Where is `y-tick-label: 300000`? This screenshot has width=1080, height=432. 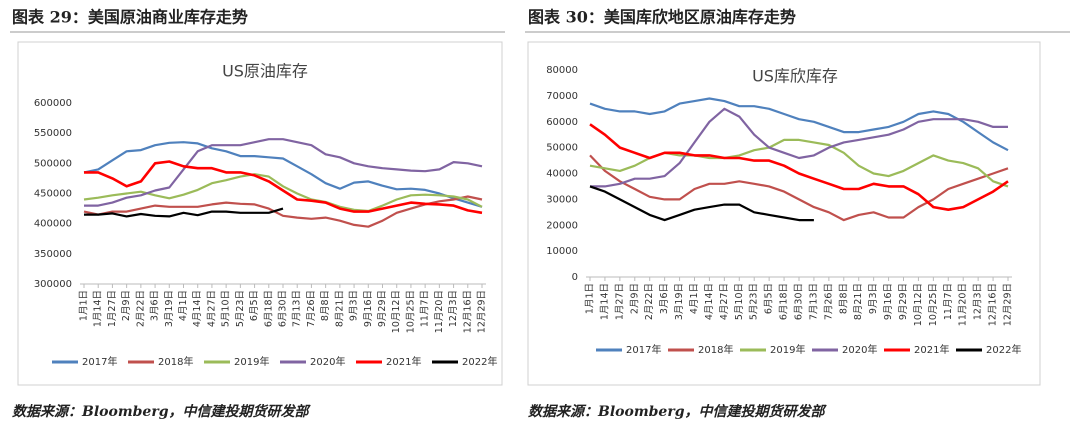 y-tick-label: 300000 is located at coordinates (53, 284).